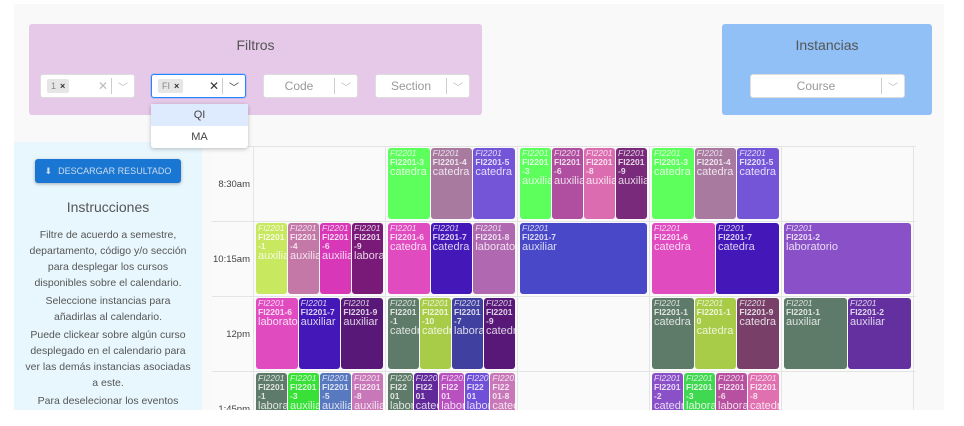 The image size is (964, 426). Describe the element at coordinates (199, 115) in the screenshot. I see `dropdown-option: QI` at that location.